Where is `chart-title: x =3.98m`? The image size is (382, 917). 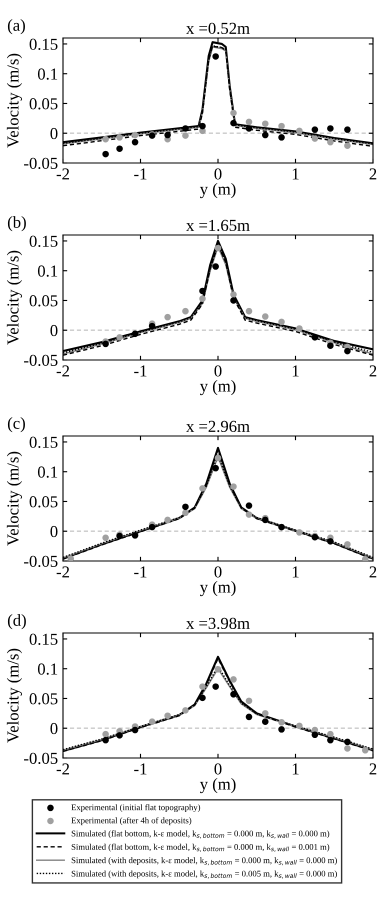
chart-title: x =3.98m is located at coordinates (218, 624).